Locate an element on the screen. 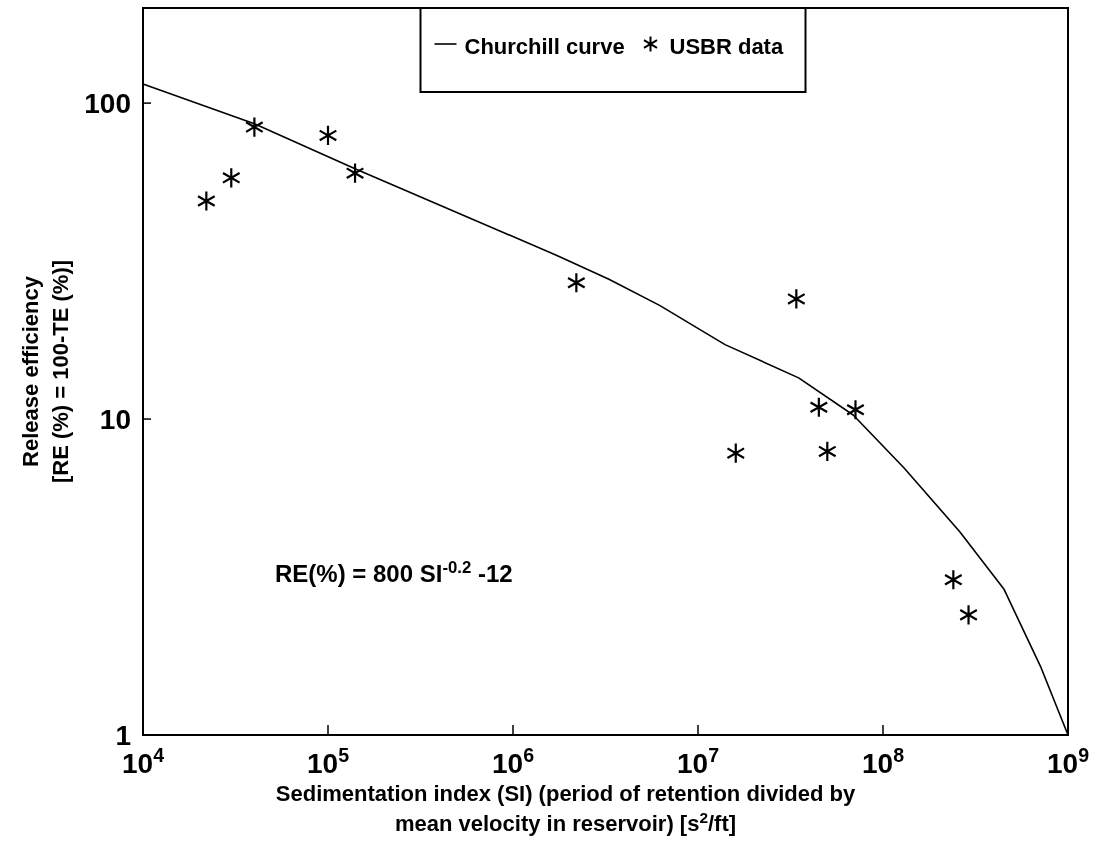  x-tick-label: 10$^{7}$ is located at coordinates (698, 761).